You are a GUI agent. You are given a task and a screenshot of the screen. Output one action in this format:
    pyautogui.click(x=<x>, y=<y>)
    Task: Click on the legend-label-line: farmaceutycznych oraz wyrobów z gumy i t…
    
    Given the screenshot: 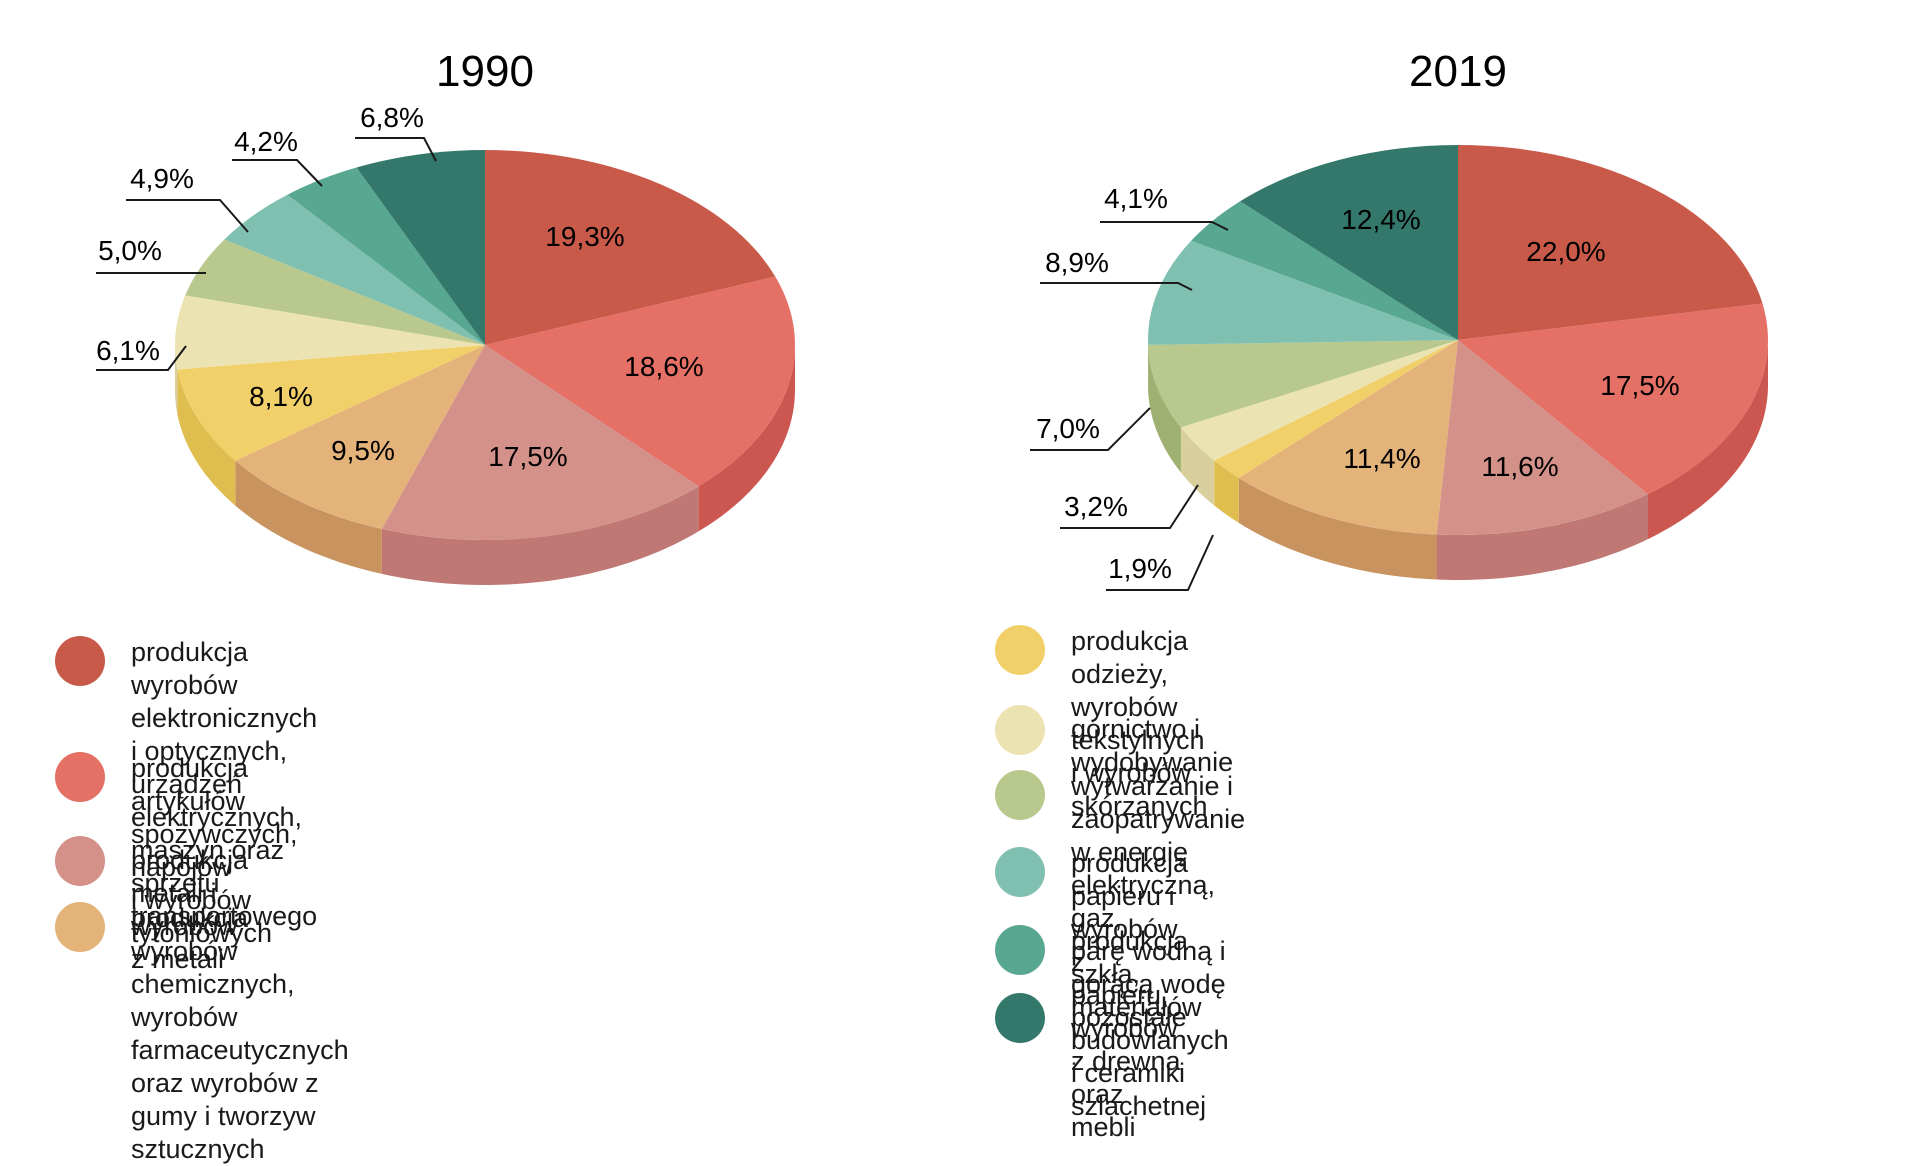 What is the action you would take?
    pyautogui.click(x=240, y=1083)
    